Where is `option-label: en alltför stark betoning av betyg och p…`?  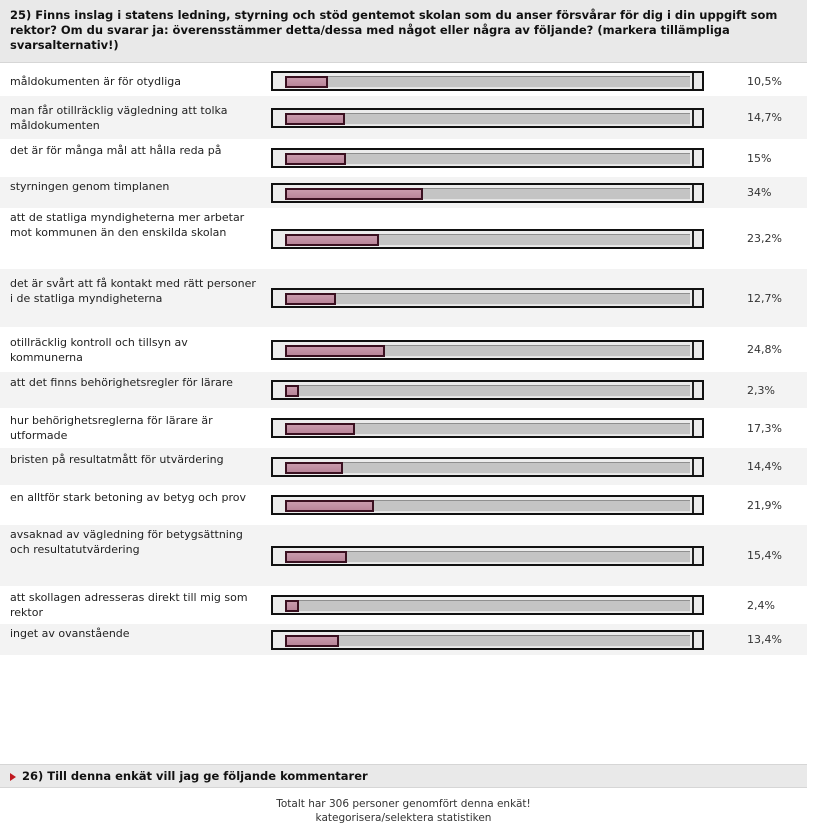
option-label: en alltför stark betoning av betyg och p… is located at coordinates (128, 497).